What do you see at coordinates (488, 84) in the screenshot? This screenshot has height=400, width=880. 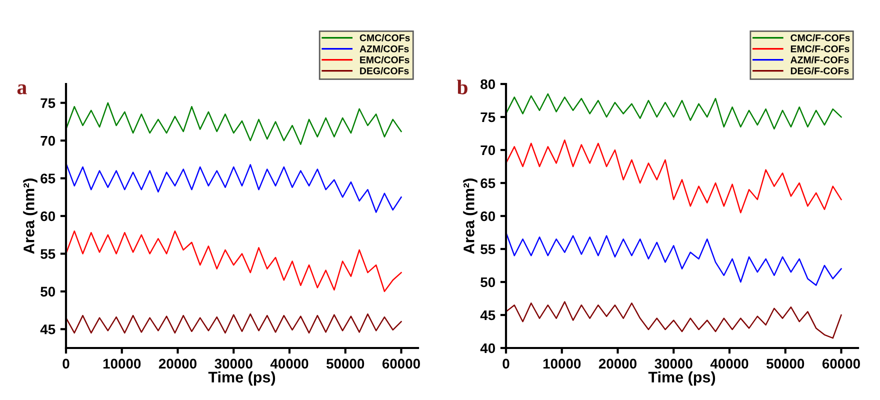 I see `y-tick-label: 80` at bounding box center [488, 84].